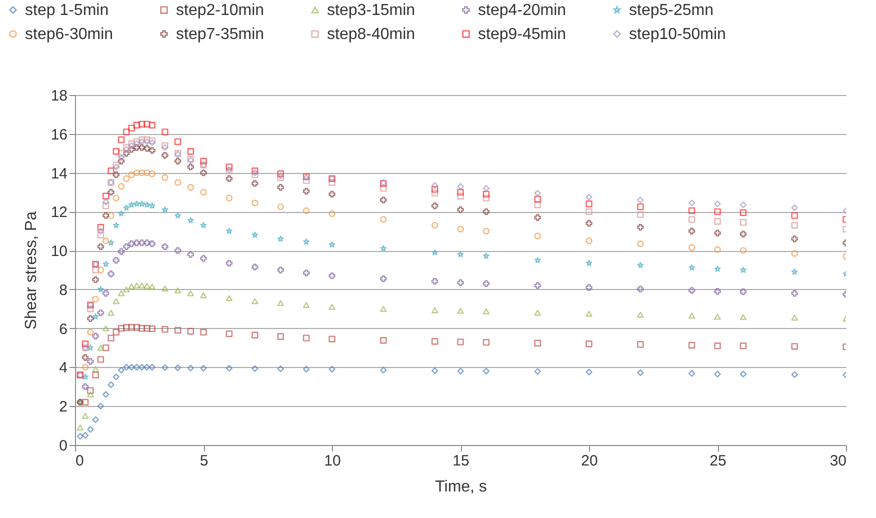  What do you see at coordinates (59, 96) in the screenshot?
I see `y-tick-label: 18` at bounding box center [59, 96].